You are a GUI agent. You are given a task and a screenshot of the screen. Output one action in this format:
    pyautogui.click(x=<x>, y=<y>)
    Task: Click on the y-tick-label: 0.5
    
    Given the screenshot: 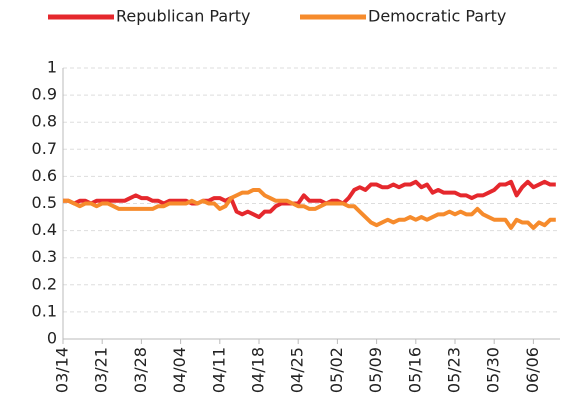 What is the action you would take?
    pyautogui.click(x=44, y=202)
    